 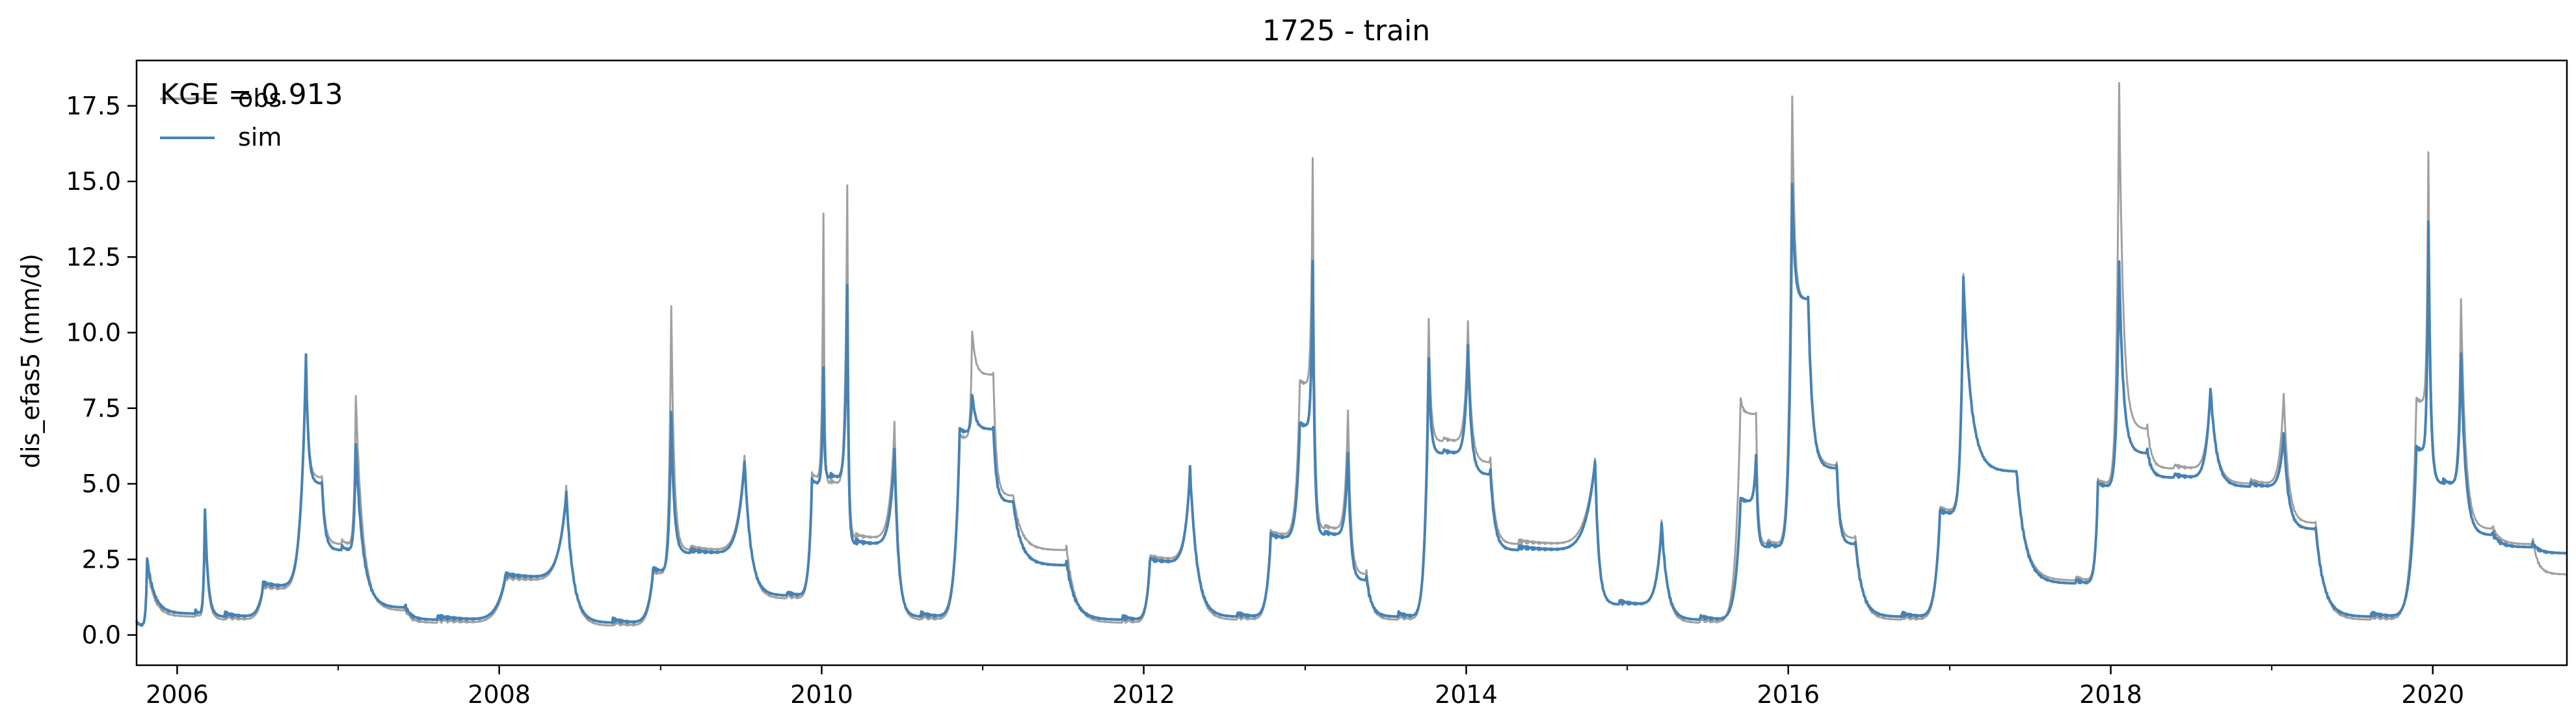 I want to click on x-tick-label: 2014, so click(x=1467, y=694).